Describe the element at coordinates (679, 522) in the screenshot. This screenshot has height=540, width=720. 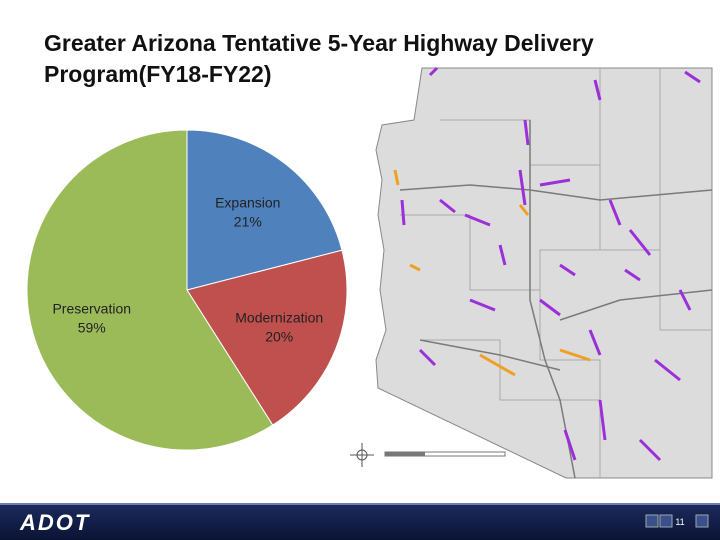
I see `page-number: 11` at that location.